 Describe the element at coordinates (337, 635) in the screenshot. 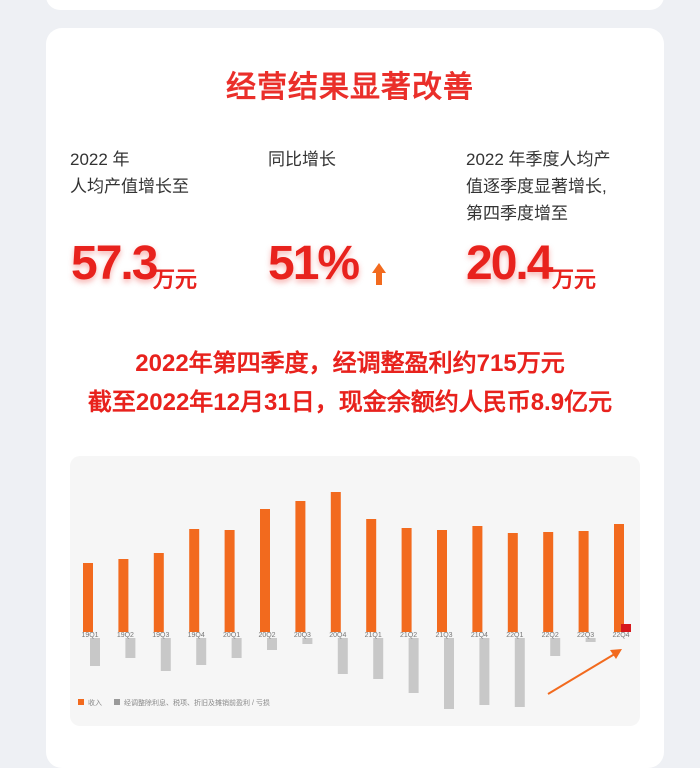

I see `x-tick-label: 20Q4` at that location.